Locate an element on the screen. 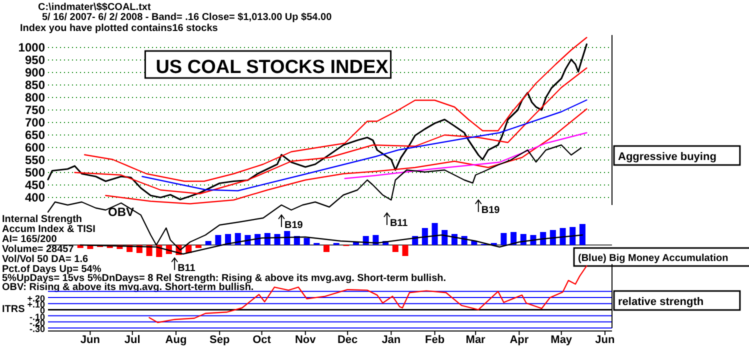 The height and width of the screenshot is (350, 749). y-tick-label: 450 is located at coordinates (35, 185).